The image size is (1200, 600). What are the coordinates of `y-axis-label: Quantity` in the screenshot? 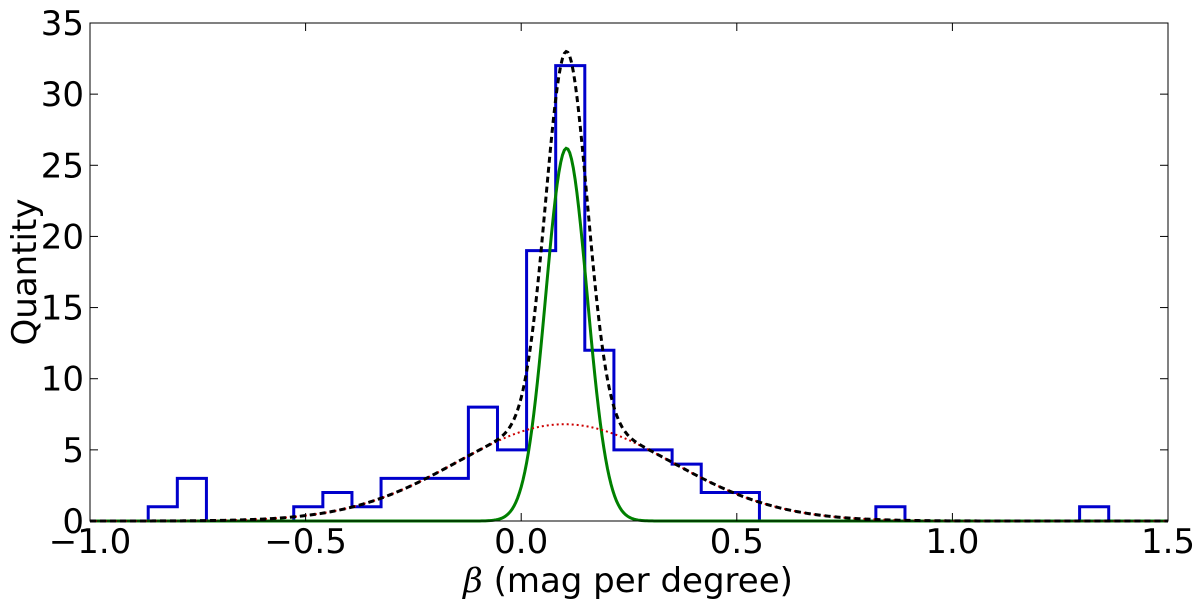 It's located at (25, 272).